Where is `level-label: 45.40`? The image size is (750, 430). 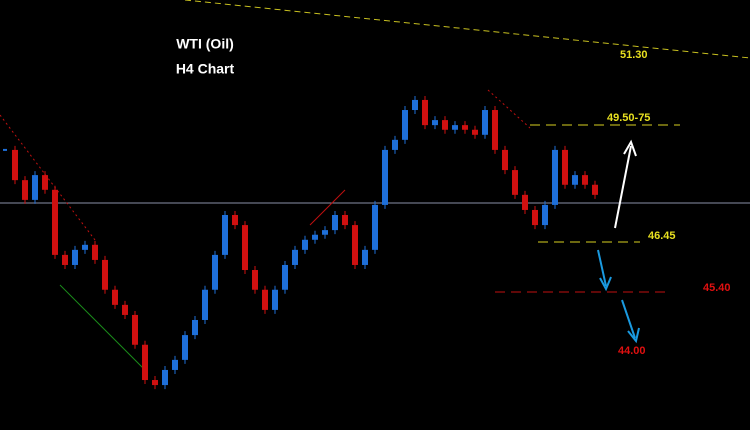 level-label: 45.40 is located at coordinates (717, 288).